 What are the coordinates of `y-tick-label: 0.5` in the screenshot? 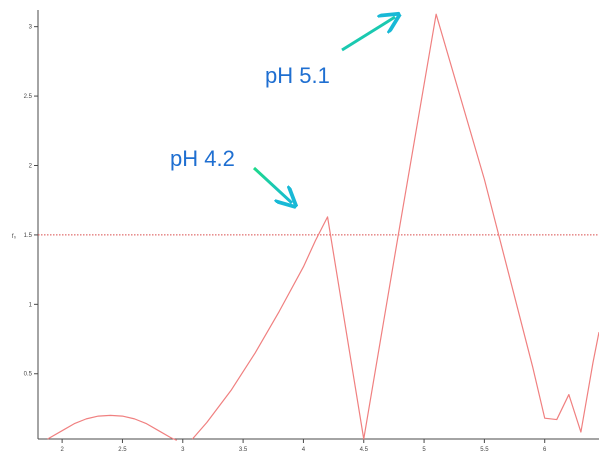 It's located at (28, 375).